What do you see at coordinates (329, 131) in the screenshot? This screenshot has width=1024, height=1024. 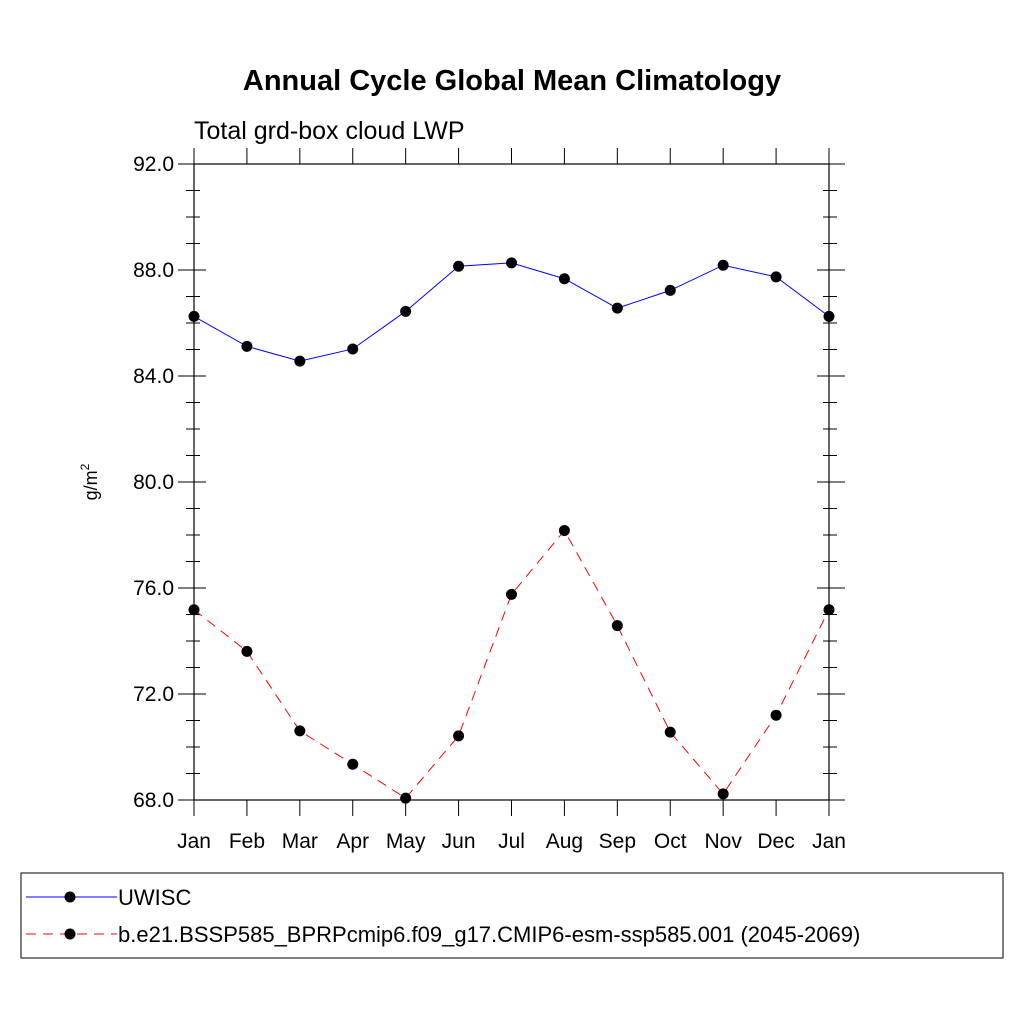 I see `chart-subtitle: Total grd-box cloud LWP` at bounding box center [329, 131].